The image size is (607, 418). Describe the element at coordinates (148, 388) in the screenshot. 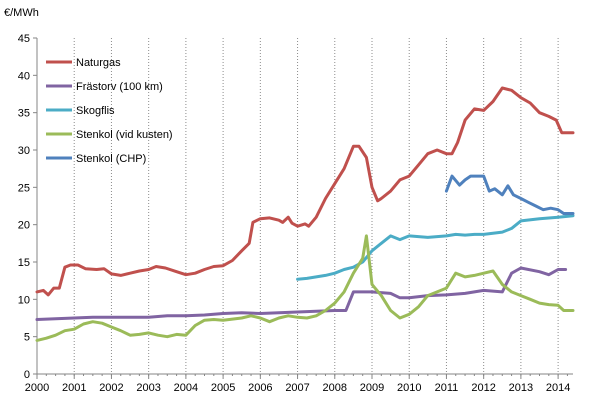

I see `x-tick-label: 2003` at that location.